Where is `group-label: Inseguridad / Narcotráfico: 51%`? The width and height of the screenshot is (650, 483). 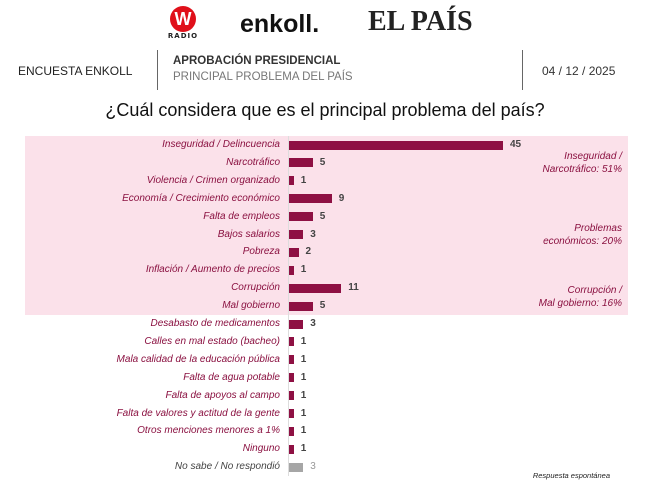
group-label: Inseguridad / Narcotráfico: 51% is located at coordinates (582, 163).